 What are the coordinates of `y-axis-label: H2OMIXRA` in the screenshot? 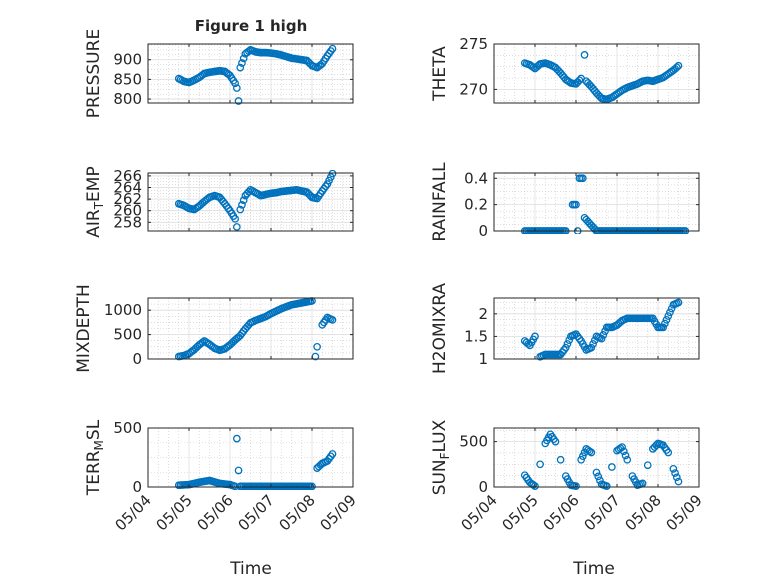 It's located at (440, 328).